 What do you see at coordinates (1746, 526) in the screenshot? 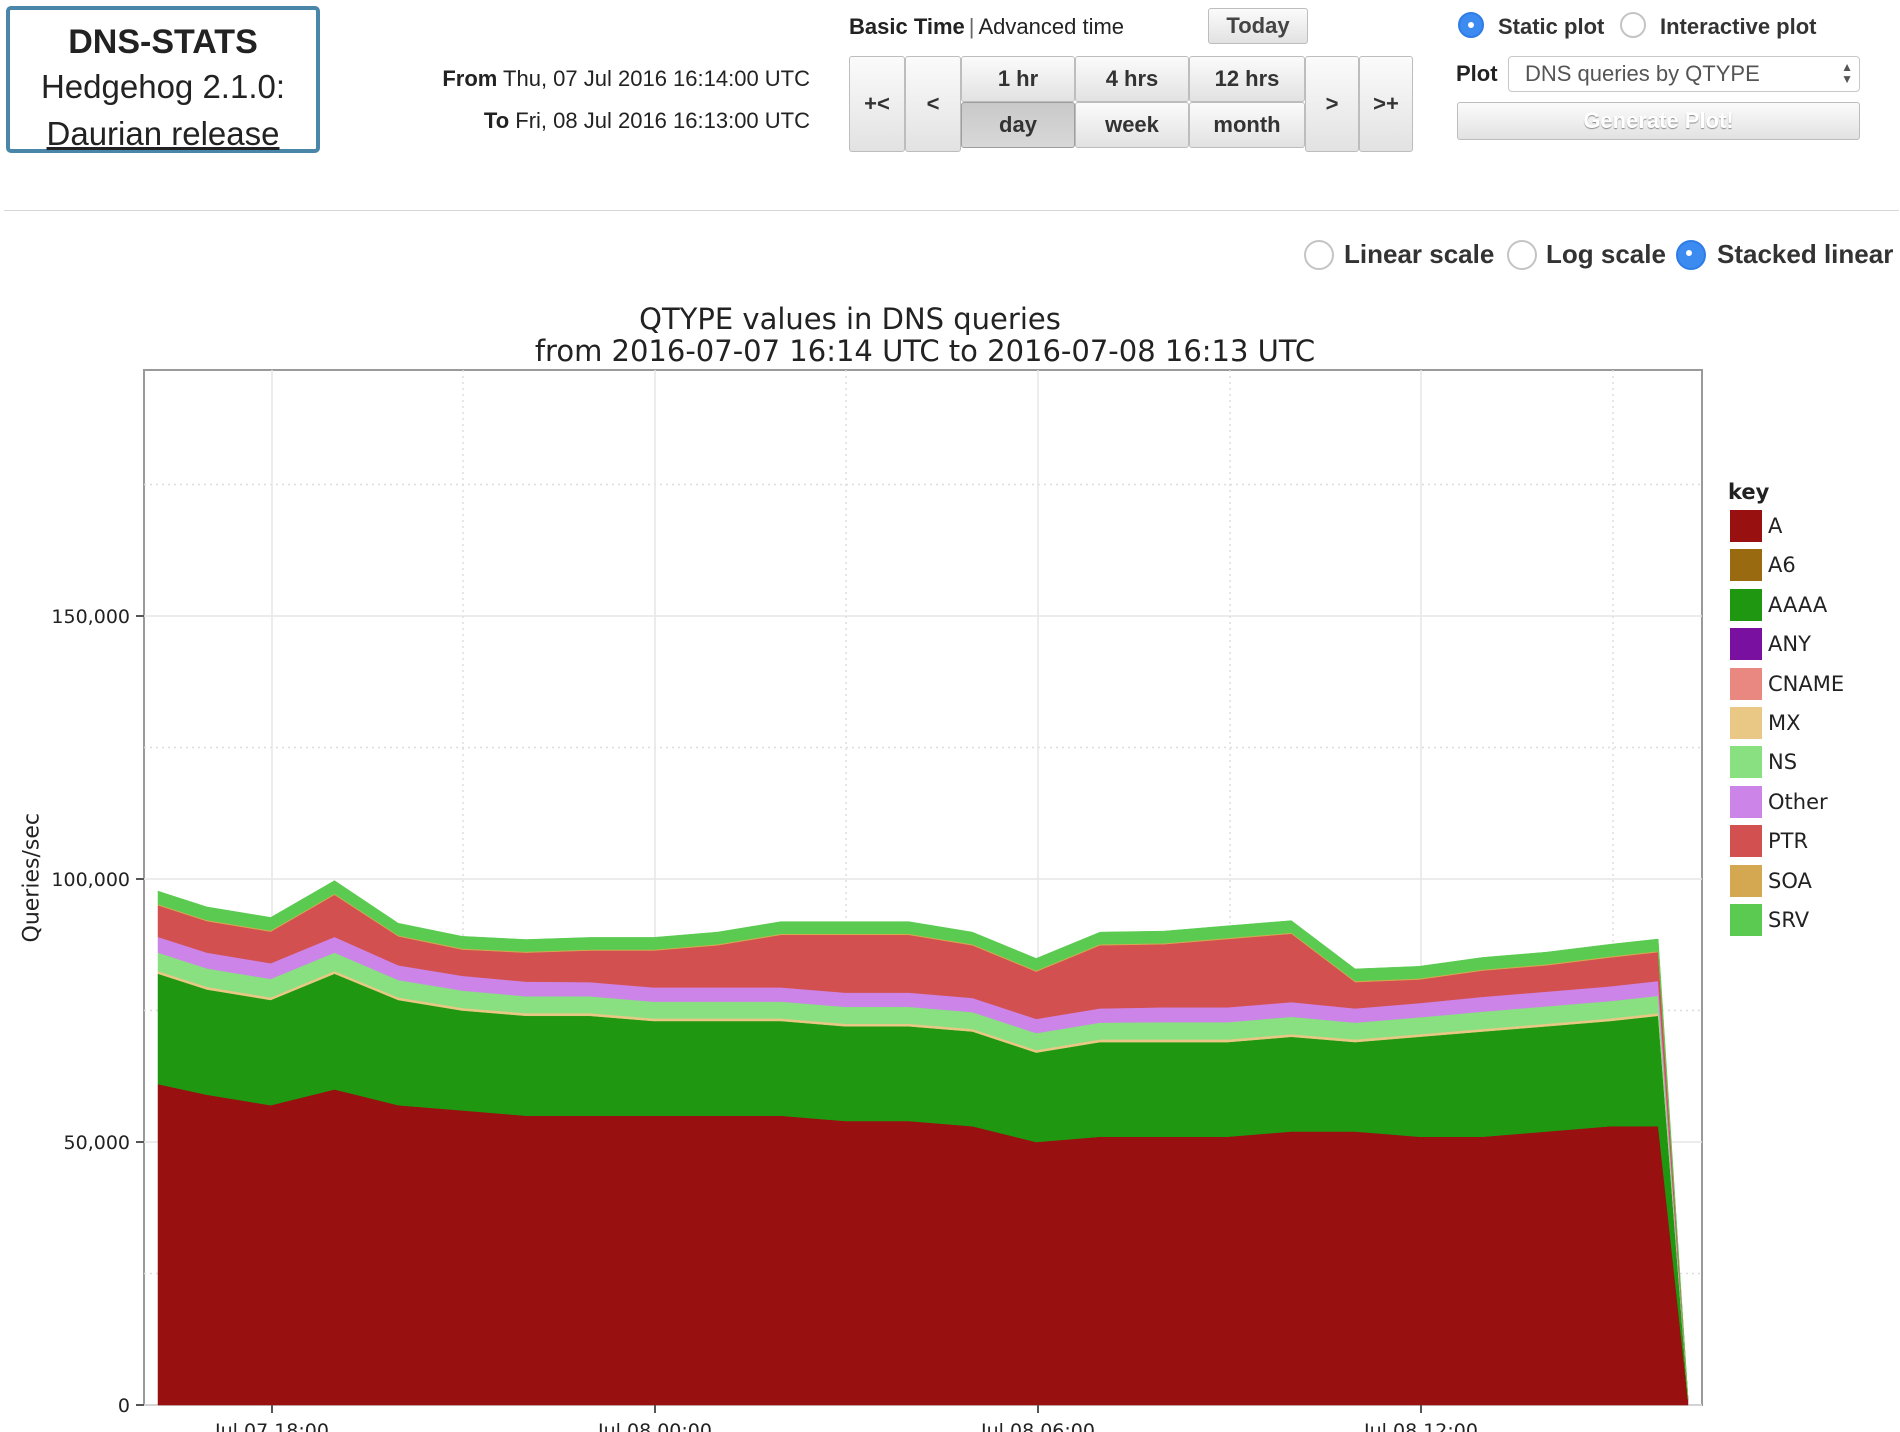
I see `legend-swatch-a` at bounding box center [1746, 526].